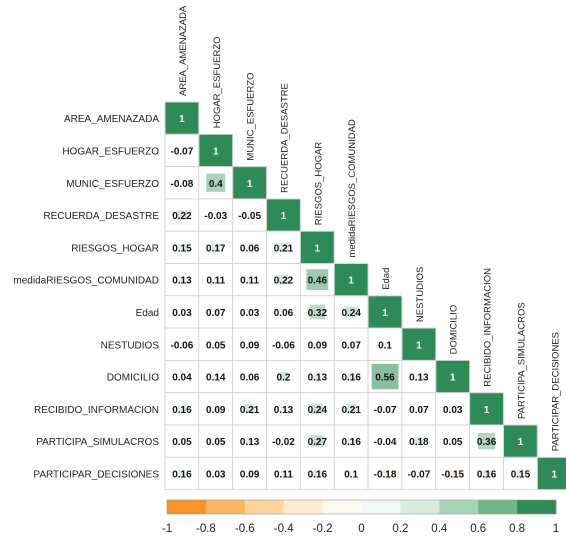 The width and height of the screenshot is (566, 542). I want to click on cell-value: -0.06, so click(283, 345).